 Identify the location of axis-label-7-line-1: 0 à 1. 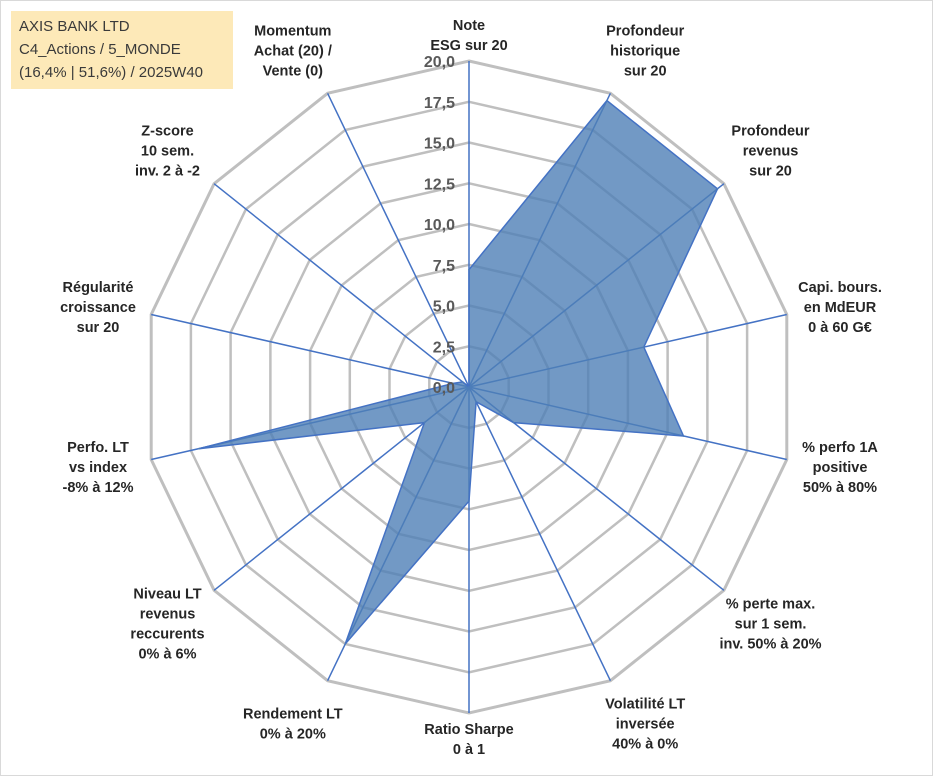
(469, 750).